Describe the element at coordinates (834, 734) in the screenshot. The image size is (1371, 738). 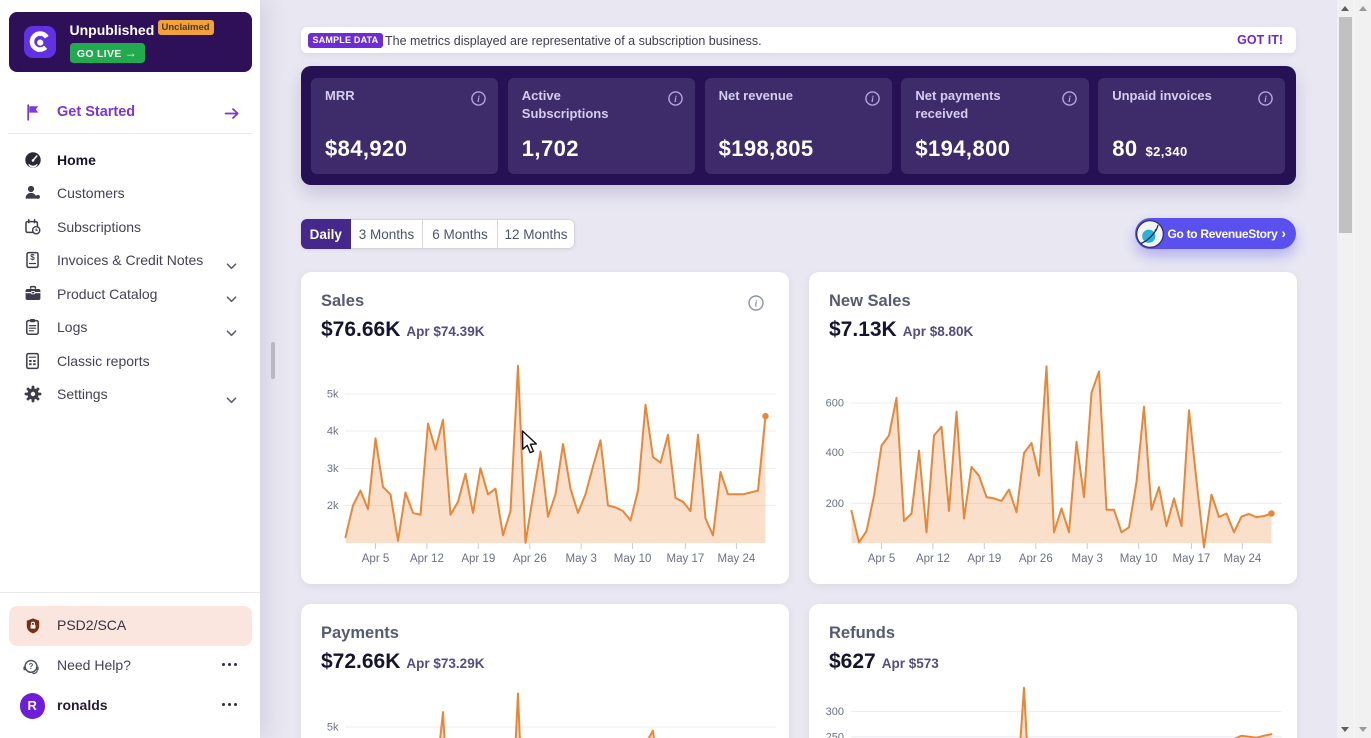
I see `svg-text: 250` at that location.